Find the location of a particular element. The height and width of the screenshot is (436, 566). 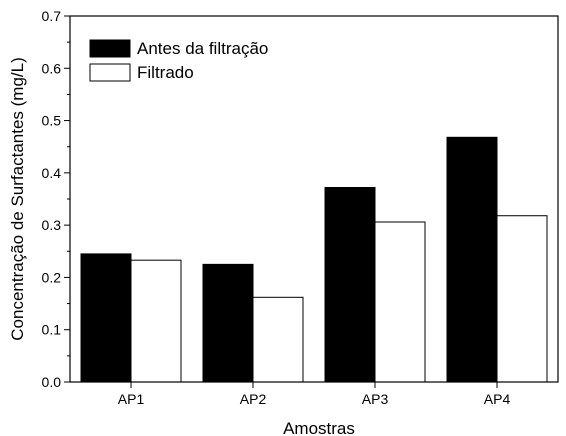

bar-filtrado-ap1 is located at coordinates (156, 321).